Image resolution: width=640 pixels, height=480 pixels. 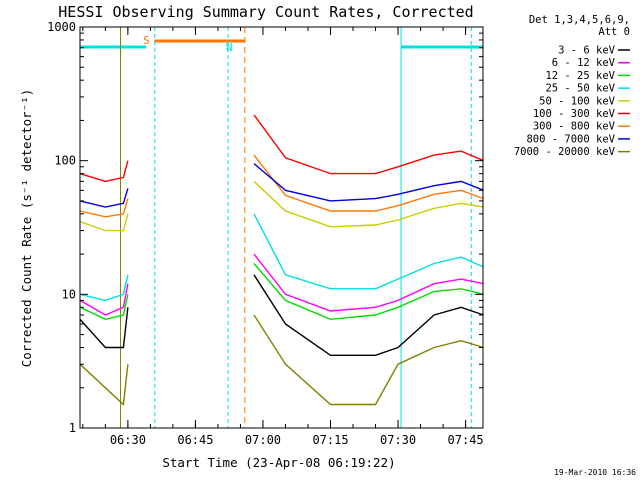 What do you see at coordinates (195, 440) in the screenshot?
I see `x-tick-label: 06:45` at bounding box center [195, 440].